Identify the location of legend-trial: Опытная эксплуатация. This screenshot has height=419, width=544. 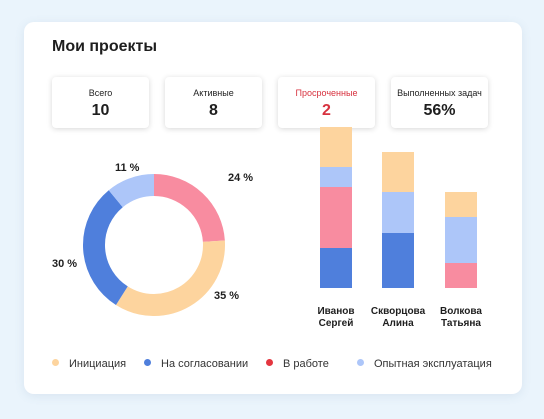
(424, 364).